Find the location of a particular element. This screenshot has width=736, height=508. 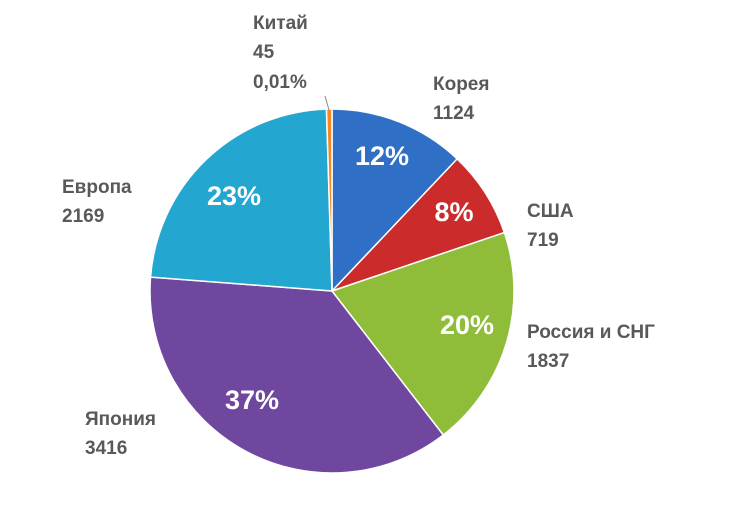

value-label: 1124 is located at coordinates (454, 113).